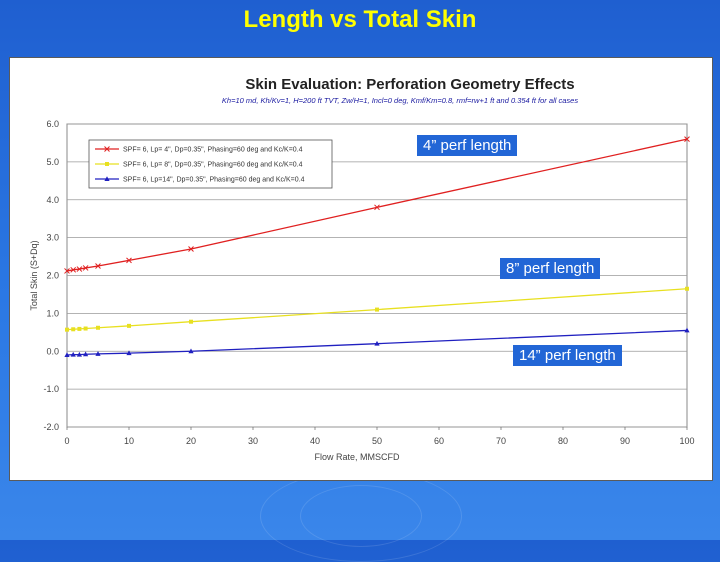 The image size is (720, 562). Describe the element at coordinates (52, 313) in the screenshot. I see `y-tick-label: 1.0` at that location.